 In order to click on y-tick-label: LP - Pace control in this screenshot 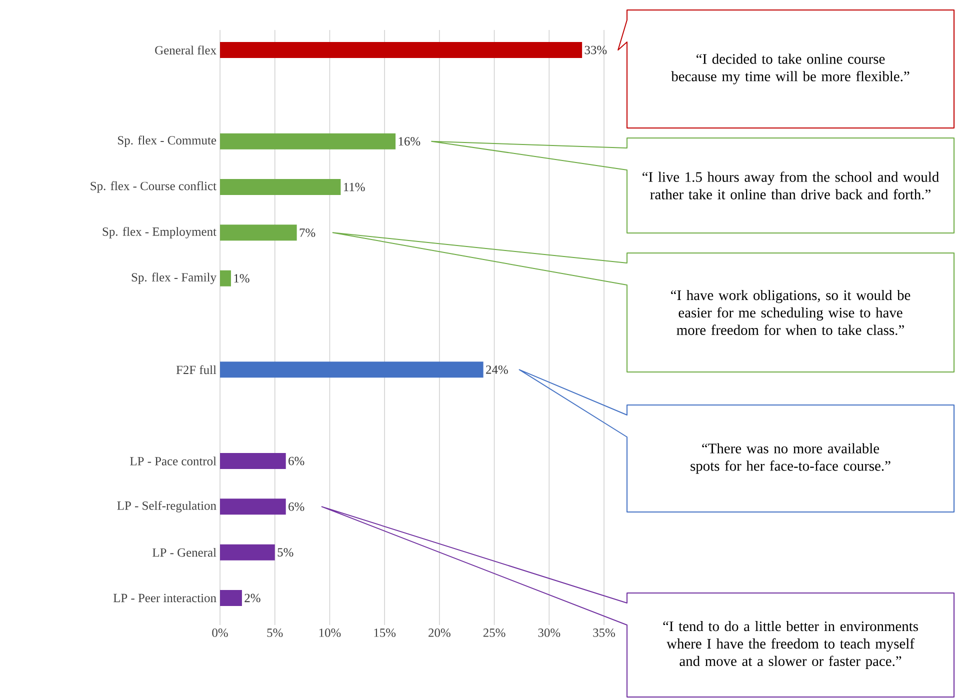, I will do `click(173, 461)`.